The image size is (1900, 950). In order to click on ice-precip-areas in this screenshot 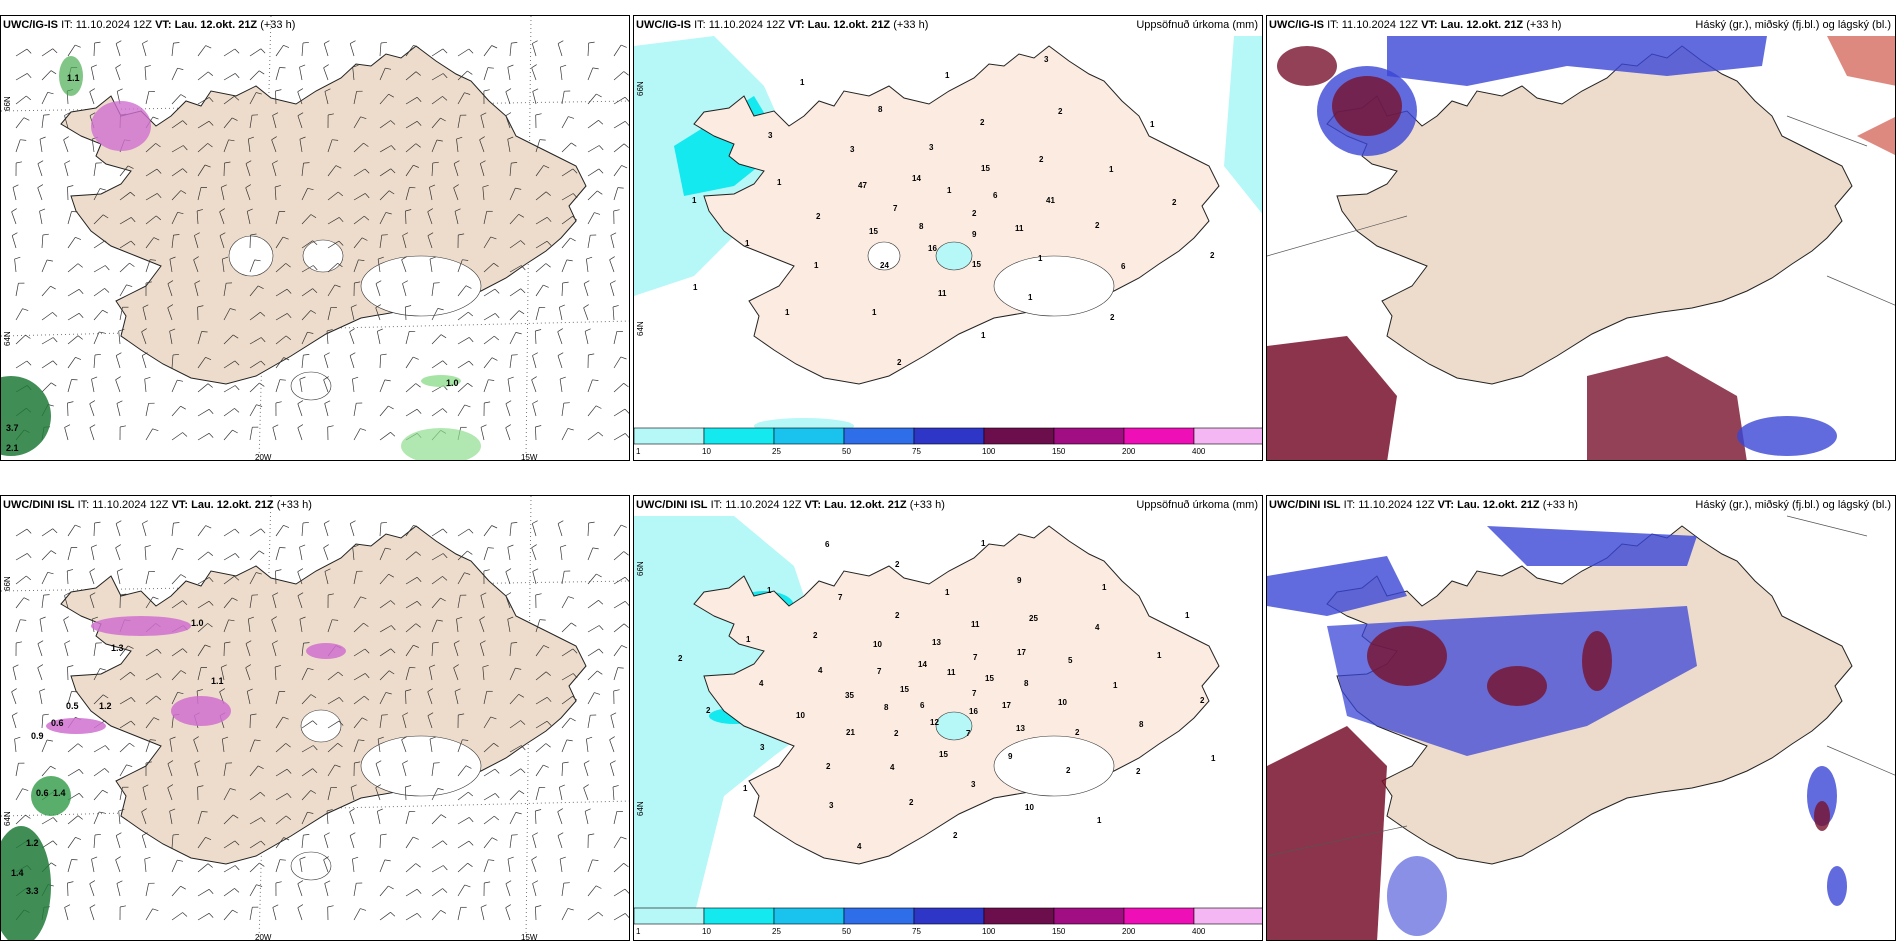, I will do `click(241, 258)`.